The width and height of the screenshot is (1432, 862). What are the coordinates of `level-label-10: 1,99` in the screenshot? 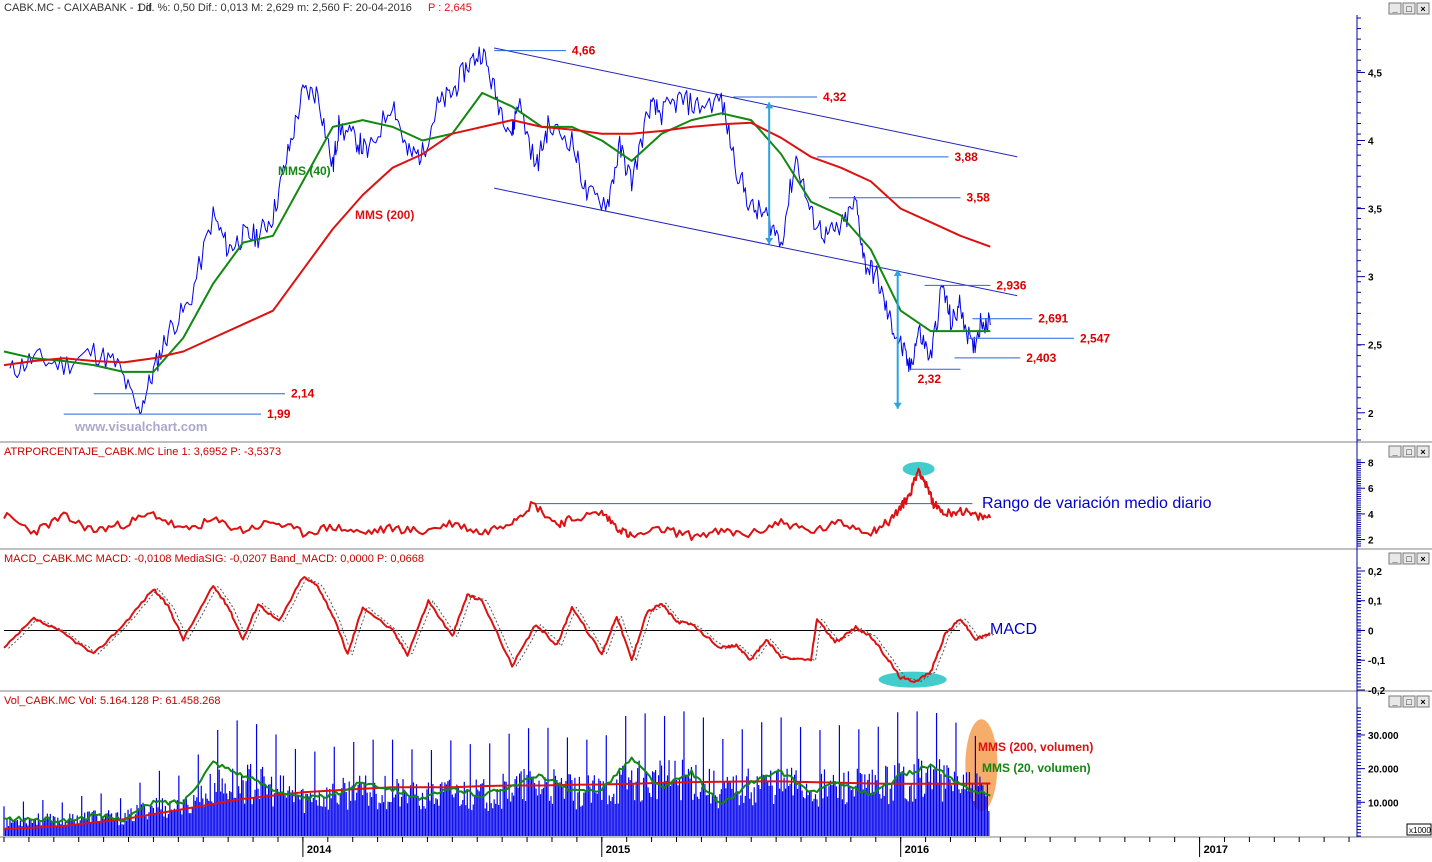 It's located at (279, 414).